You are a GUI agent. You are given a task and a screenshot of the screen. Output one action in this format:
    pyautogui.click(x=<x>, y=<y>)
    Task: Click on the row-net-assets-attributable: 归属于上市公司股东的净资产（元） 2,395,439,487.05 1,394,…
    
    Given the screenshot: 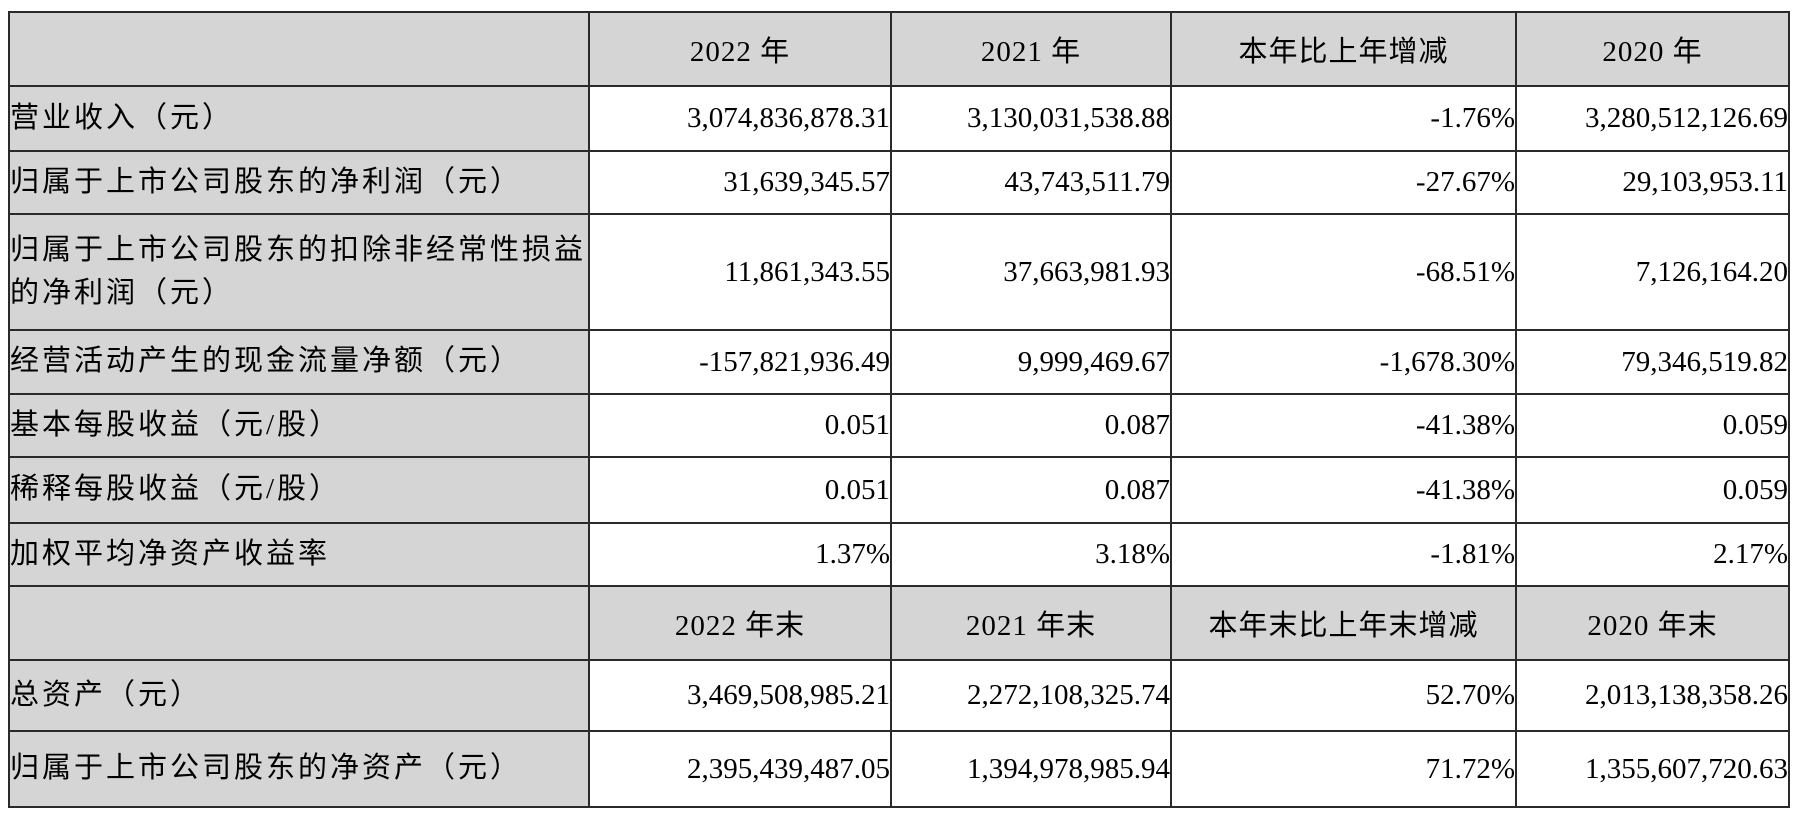 What is the action you would take?
    pyautogui.click(x=899, y=769)
    